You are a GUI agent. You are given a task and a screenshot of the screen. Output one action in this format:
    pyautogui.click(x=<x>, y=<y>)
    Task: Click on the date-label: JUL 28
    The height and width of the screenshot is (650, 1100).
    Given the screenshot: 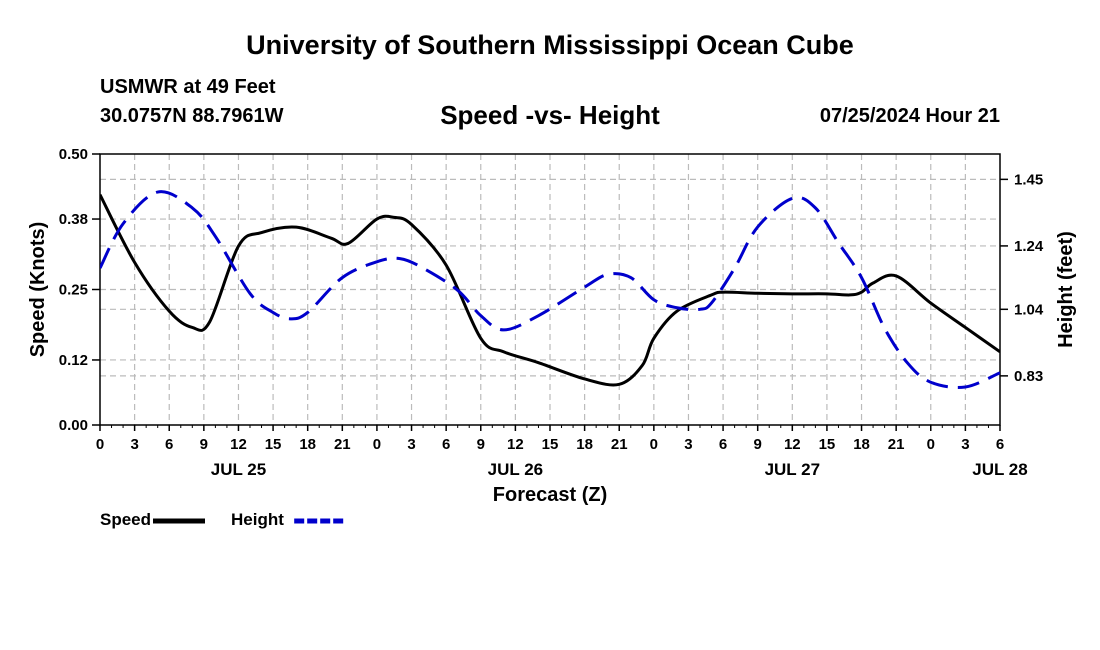 What is the action you would take?
    pyautogui.click(x=999, y=469)
    